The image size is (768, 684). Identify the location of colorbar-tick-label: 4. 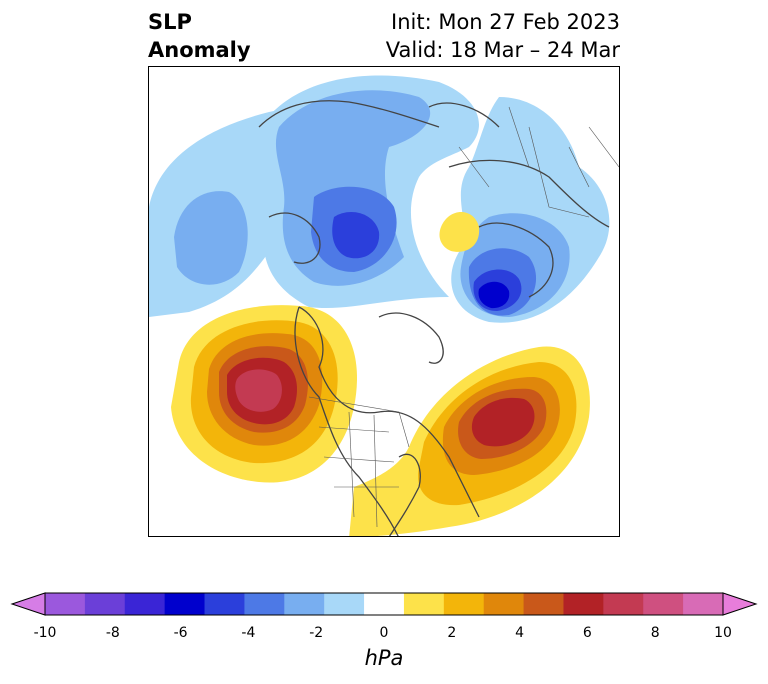
(520, 633).